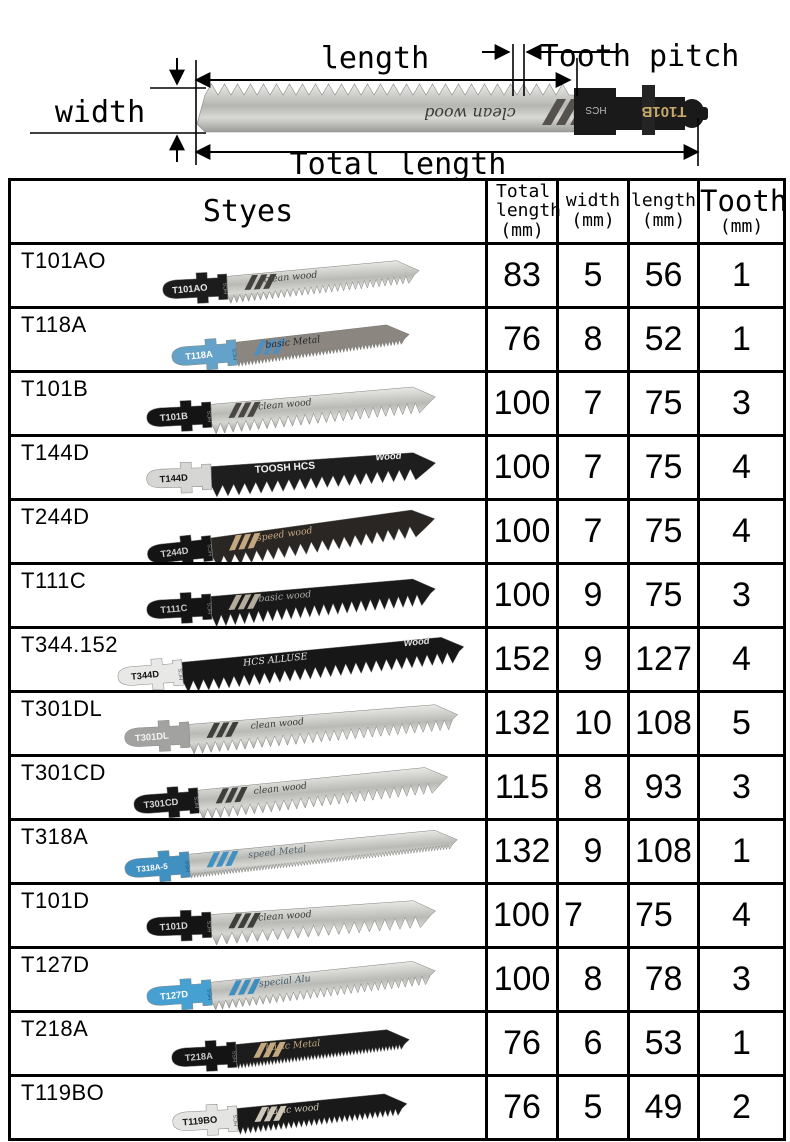  What do you see at coordinates (200, 1120) in the screenshot?
I see `shank-model-text: T119BO` at bounding box center [200, 1120].